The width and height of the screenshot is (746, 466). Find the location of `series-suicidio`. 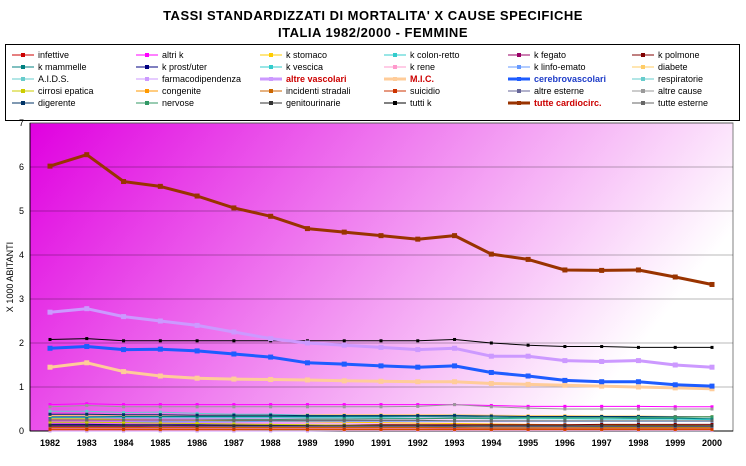

series-suicidio is located at coordinates (381, 429).